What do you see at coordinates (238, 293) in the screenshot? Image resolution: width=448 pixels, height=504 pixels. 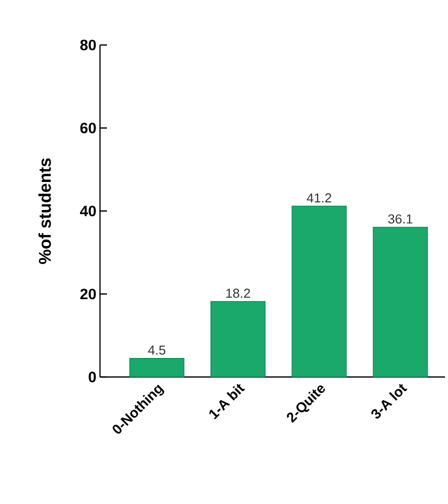 I see `data-label: 18.2` at bounding box center [238, 293].